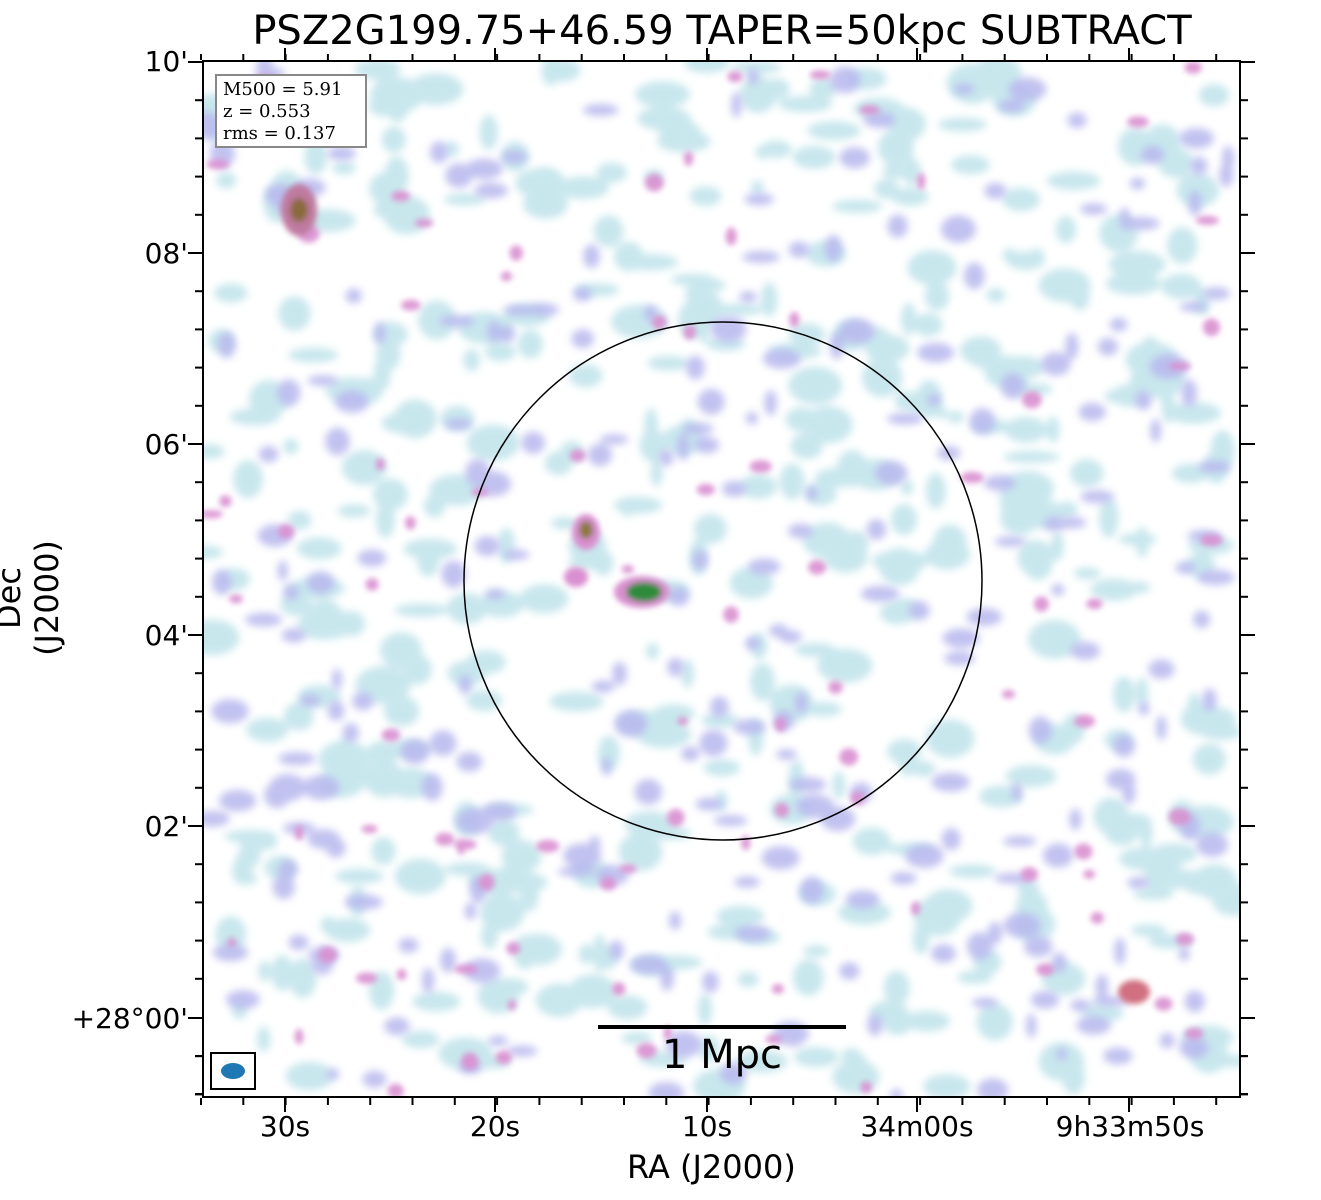  Describe the element at coordinates (722, 1055) in the screenshot. I see `scale-bar-label: 1 Mpc` at that location.